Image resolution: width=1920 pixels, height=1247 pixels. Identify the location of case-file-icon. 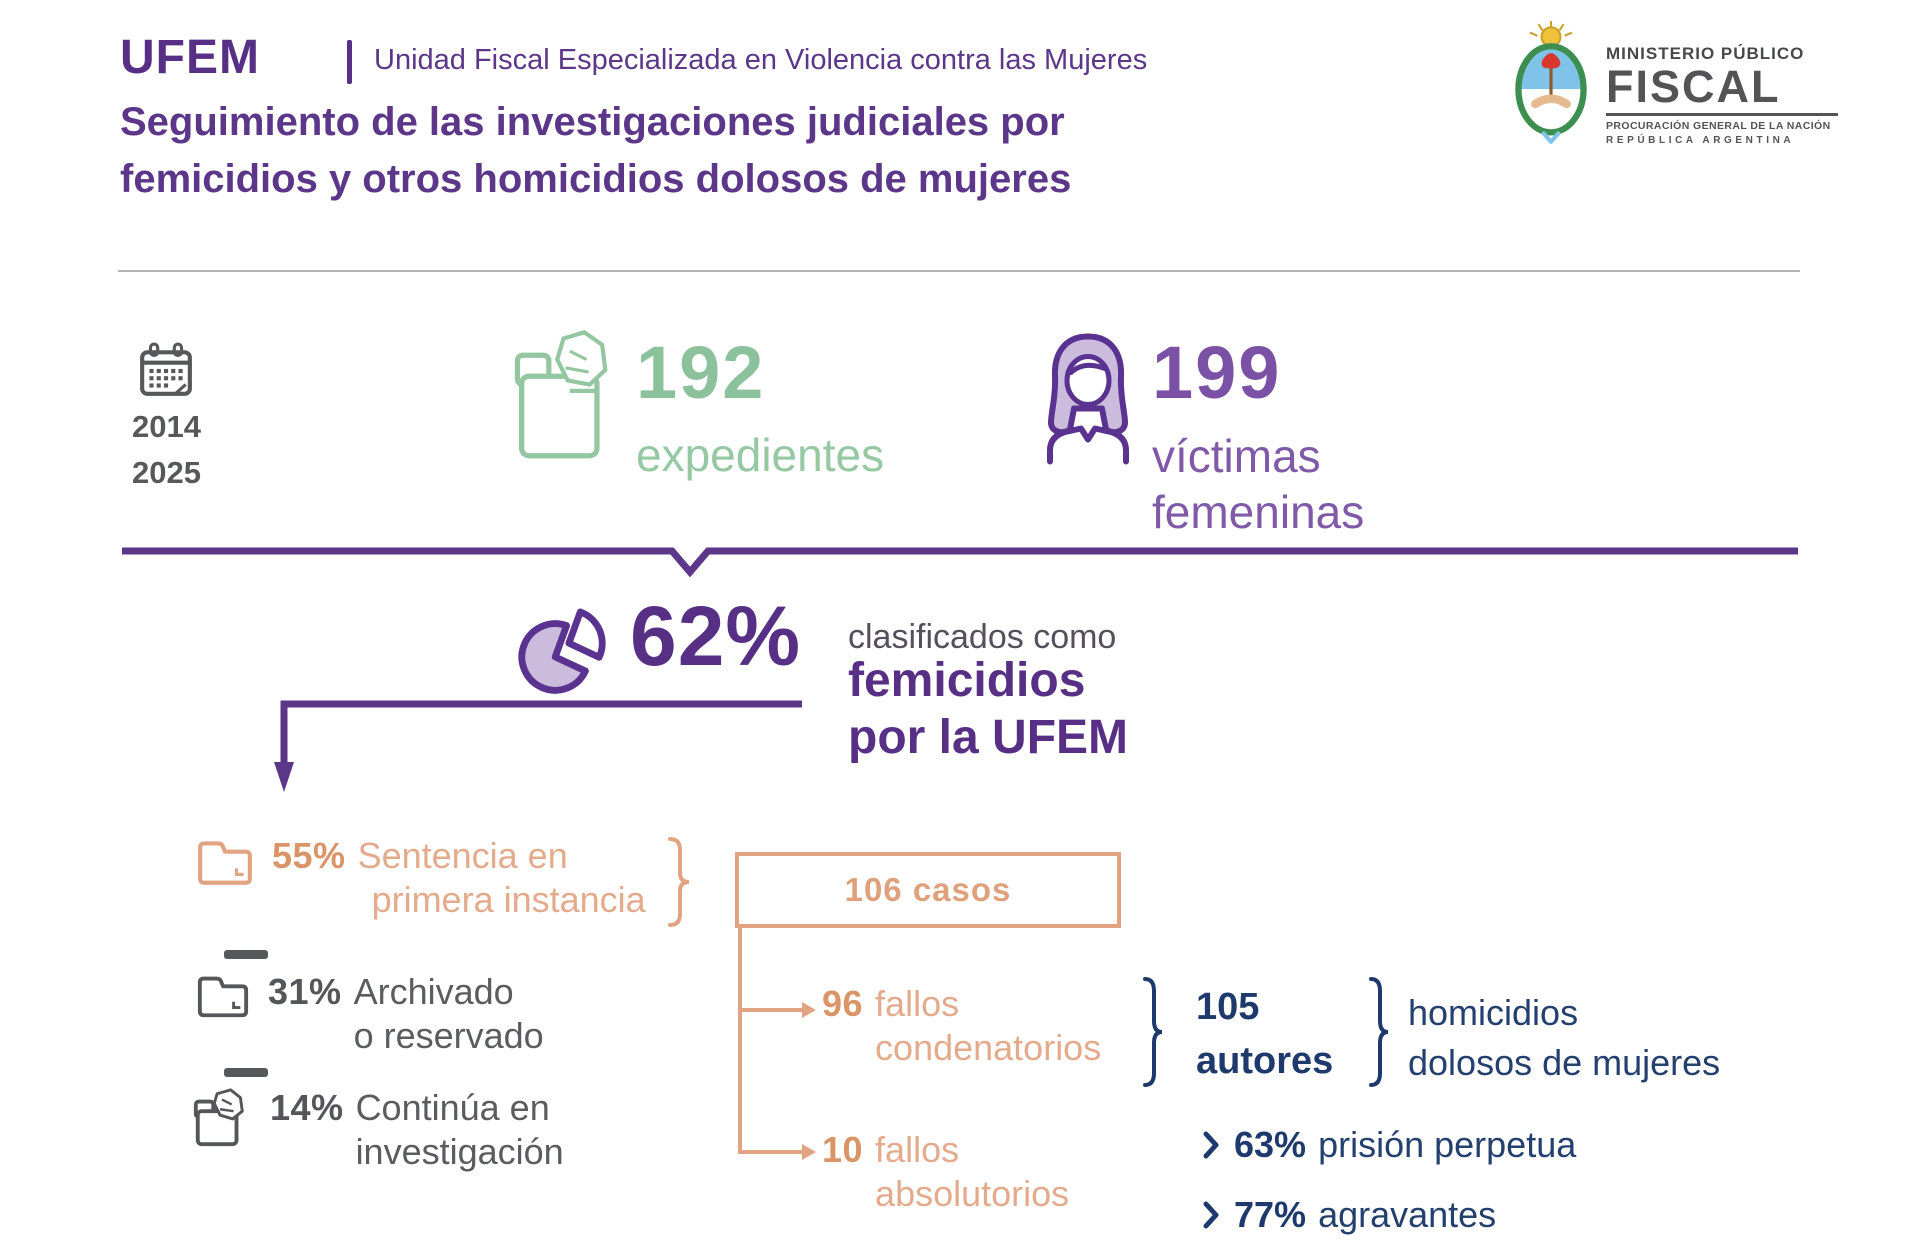
(561, 394).